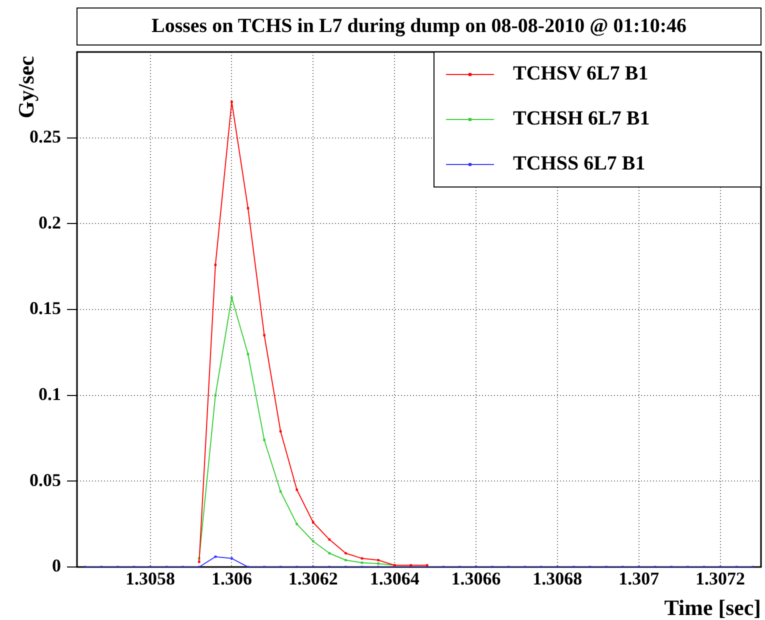 The image size is (765, 620). What do you see at coordinates (476, 578) in the screenshot?
I see `x-tick-label: 1.3066` at bounding box center [476, 578].